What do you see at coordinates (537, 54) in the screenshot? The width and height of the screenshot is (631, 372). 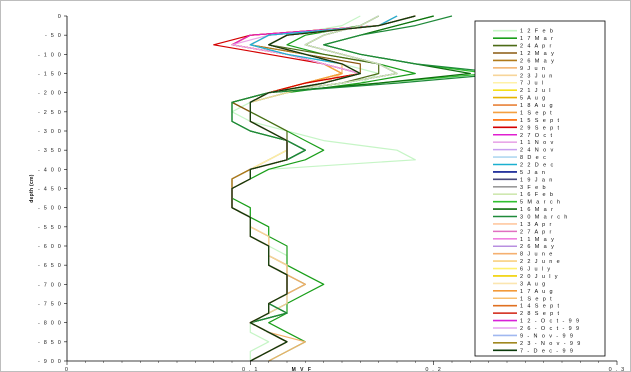 I see `legend-label: 1 2 M a y` at bounding box center [537, 54].